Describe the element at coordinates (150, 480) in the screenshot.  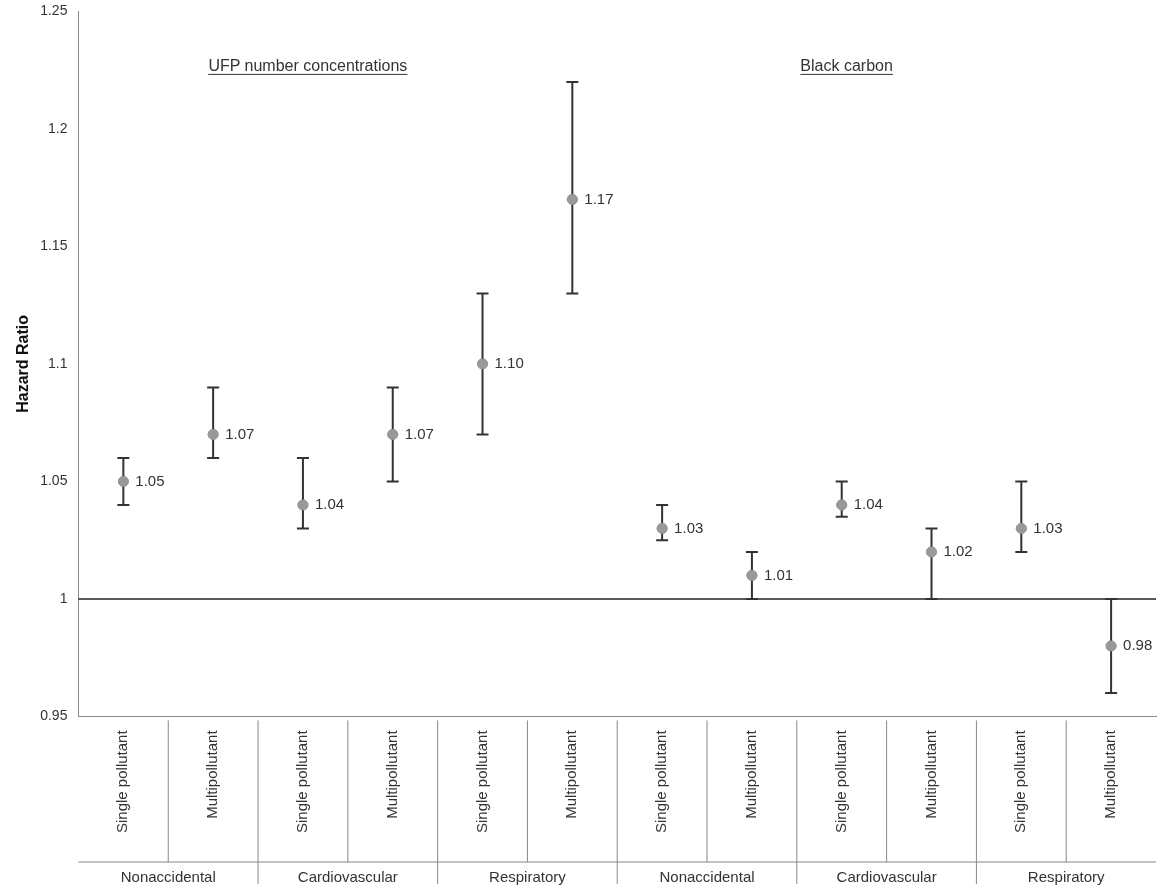
I see `data-label: 1.05` at that location.